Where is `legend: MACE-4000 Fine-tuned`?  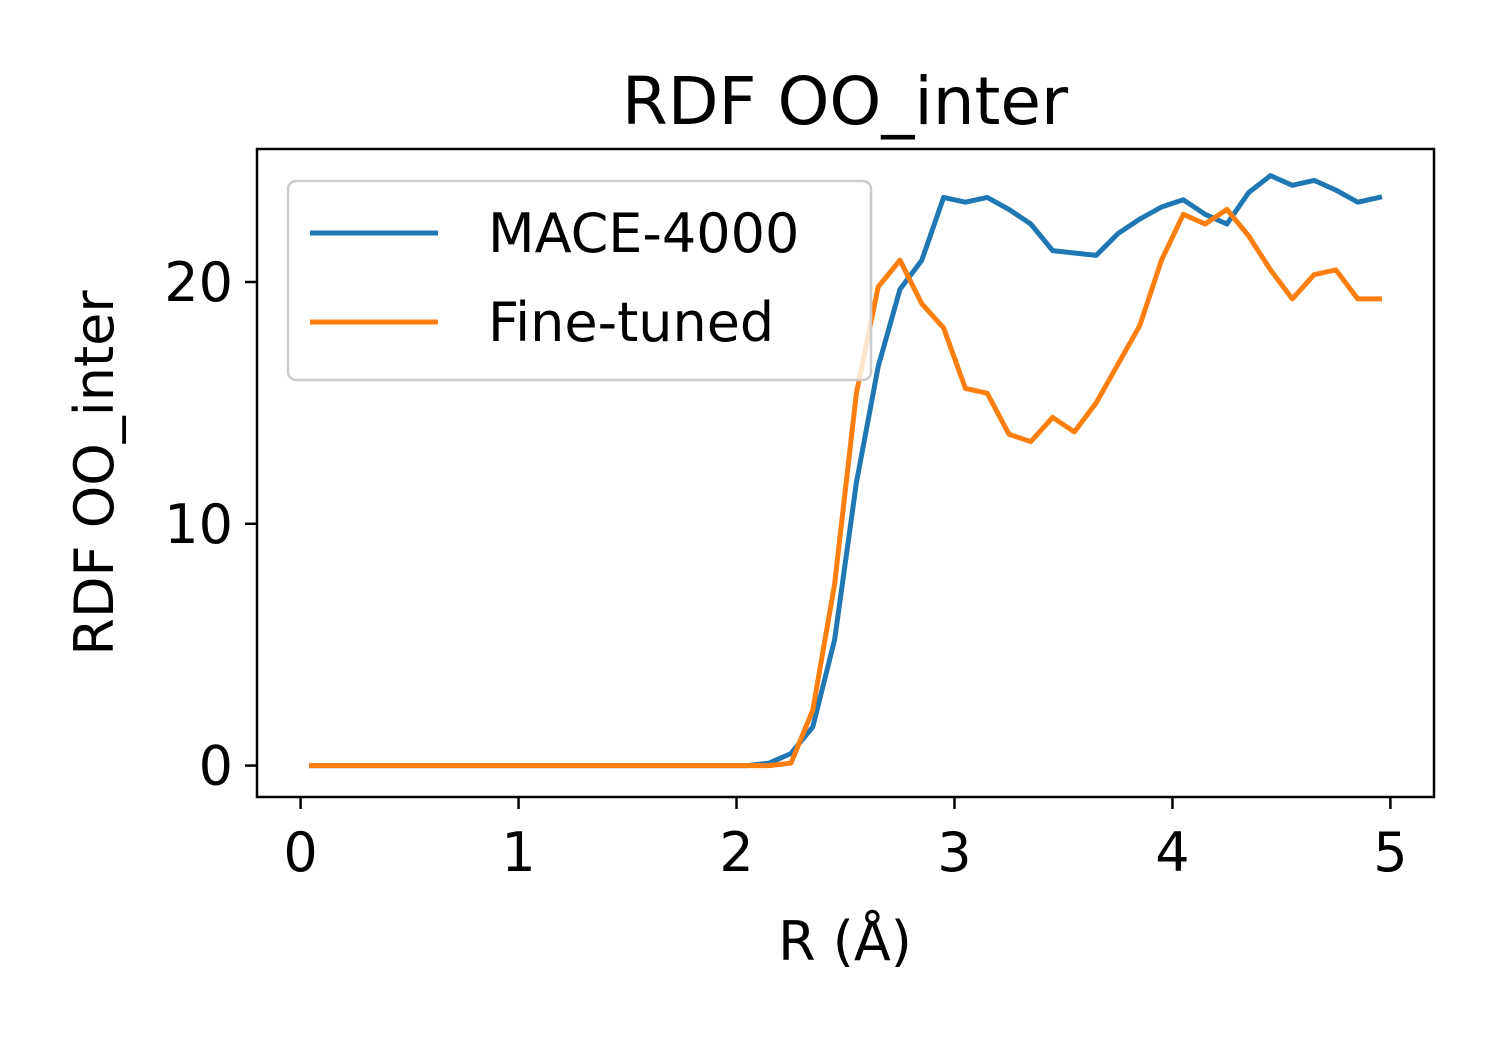
legend: MACE-4000 Fine-tuned is located at coordinates (579, 280).